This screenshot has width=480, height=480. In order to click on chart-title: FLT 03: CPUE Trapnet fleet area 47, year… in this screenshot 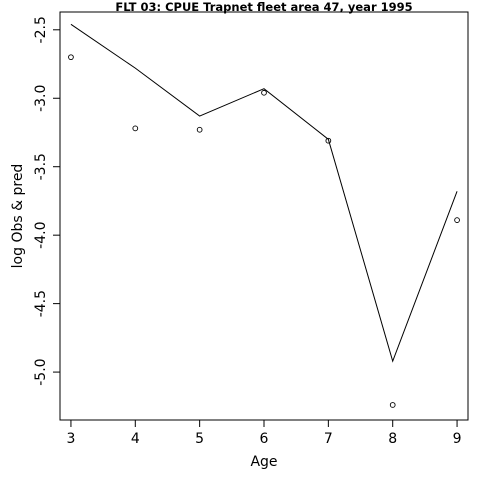, I will do `click(263, 7)`.